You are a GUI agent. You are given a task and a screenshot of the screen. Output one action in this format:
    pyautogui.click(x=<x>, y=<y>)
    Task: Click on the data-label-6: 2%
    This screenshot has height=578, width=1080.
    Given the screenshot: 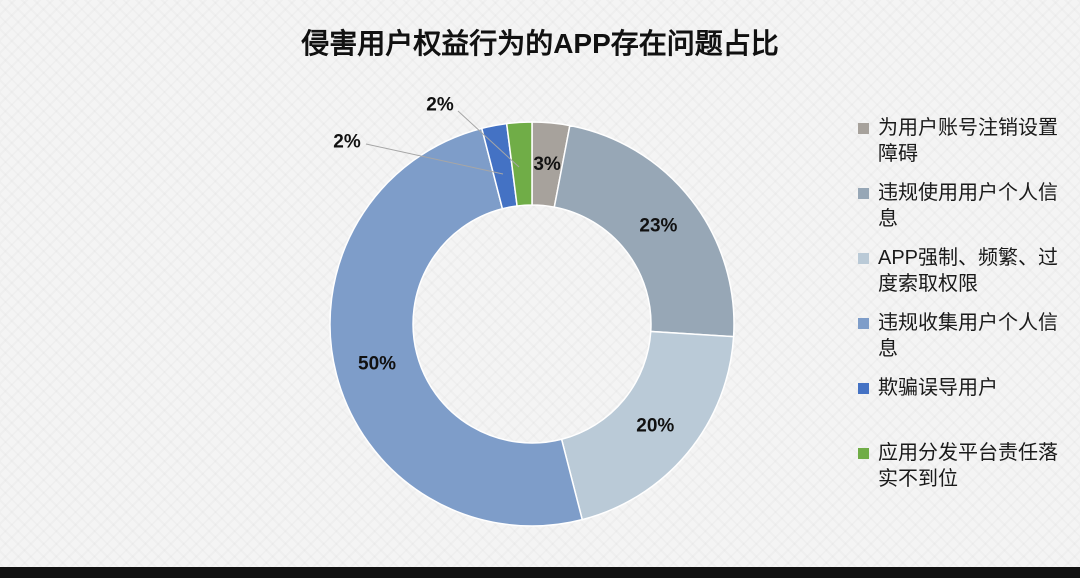 What is the action you would take?
    pyautogui.click(x=440, y=105)
    